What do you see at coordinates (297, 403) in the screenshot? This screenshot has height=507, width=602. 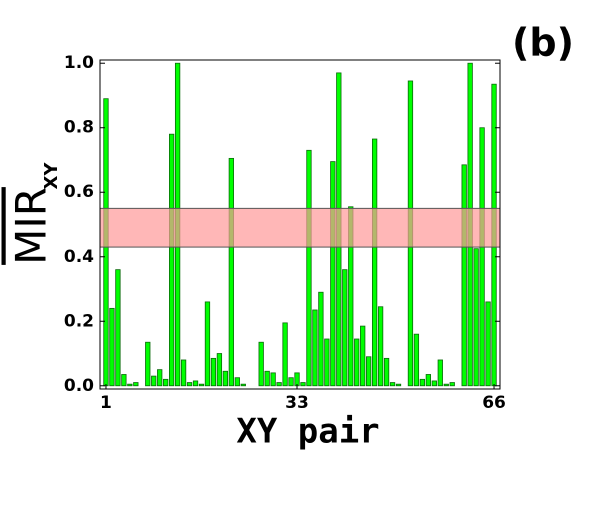 I see `x-tick-label: 33` at bounding box center [297, 403].